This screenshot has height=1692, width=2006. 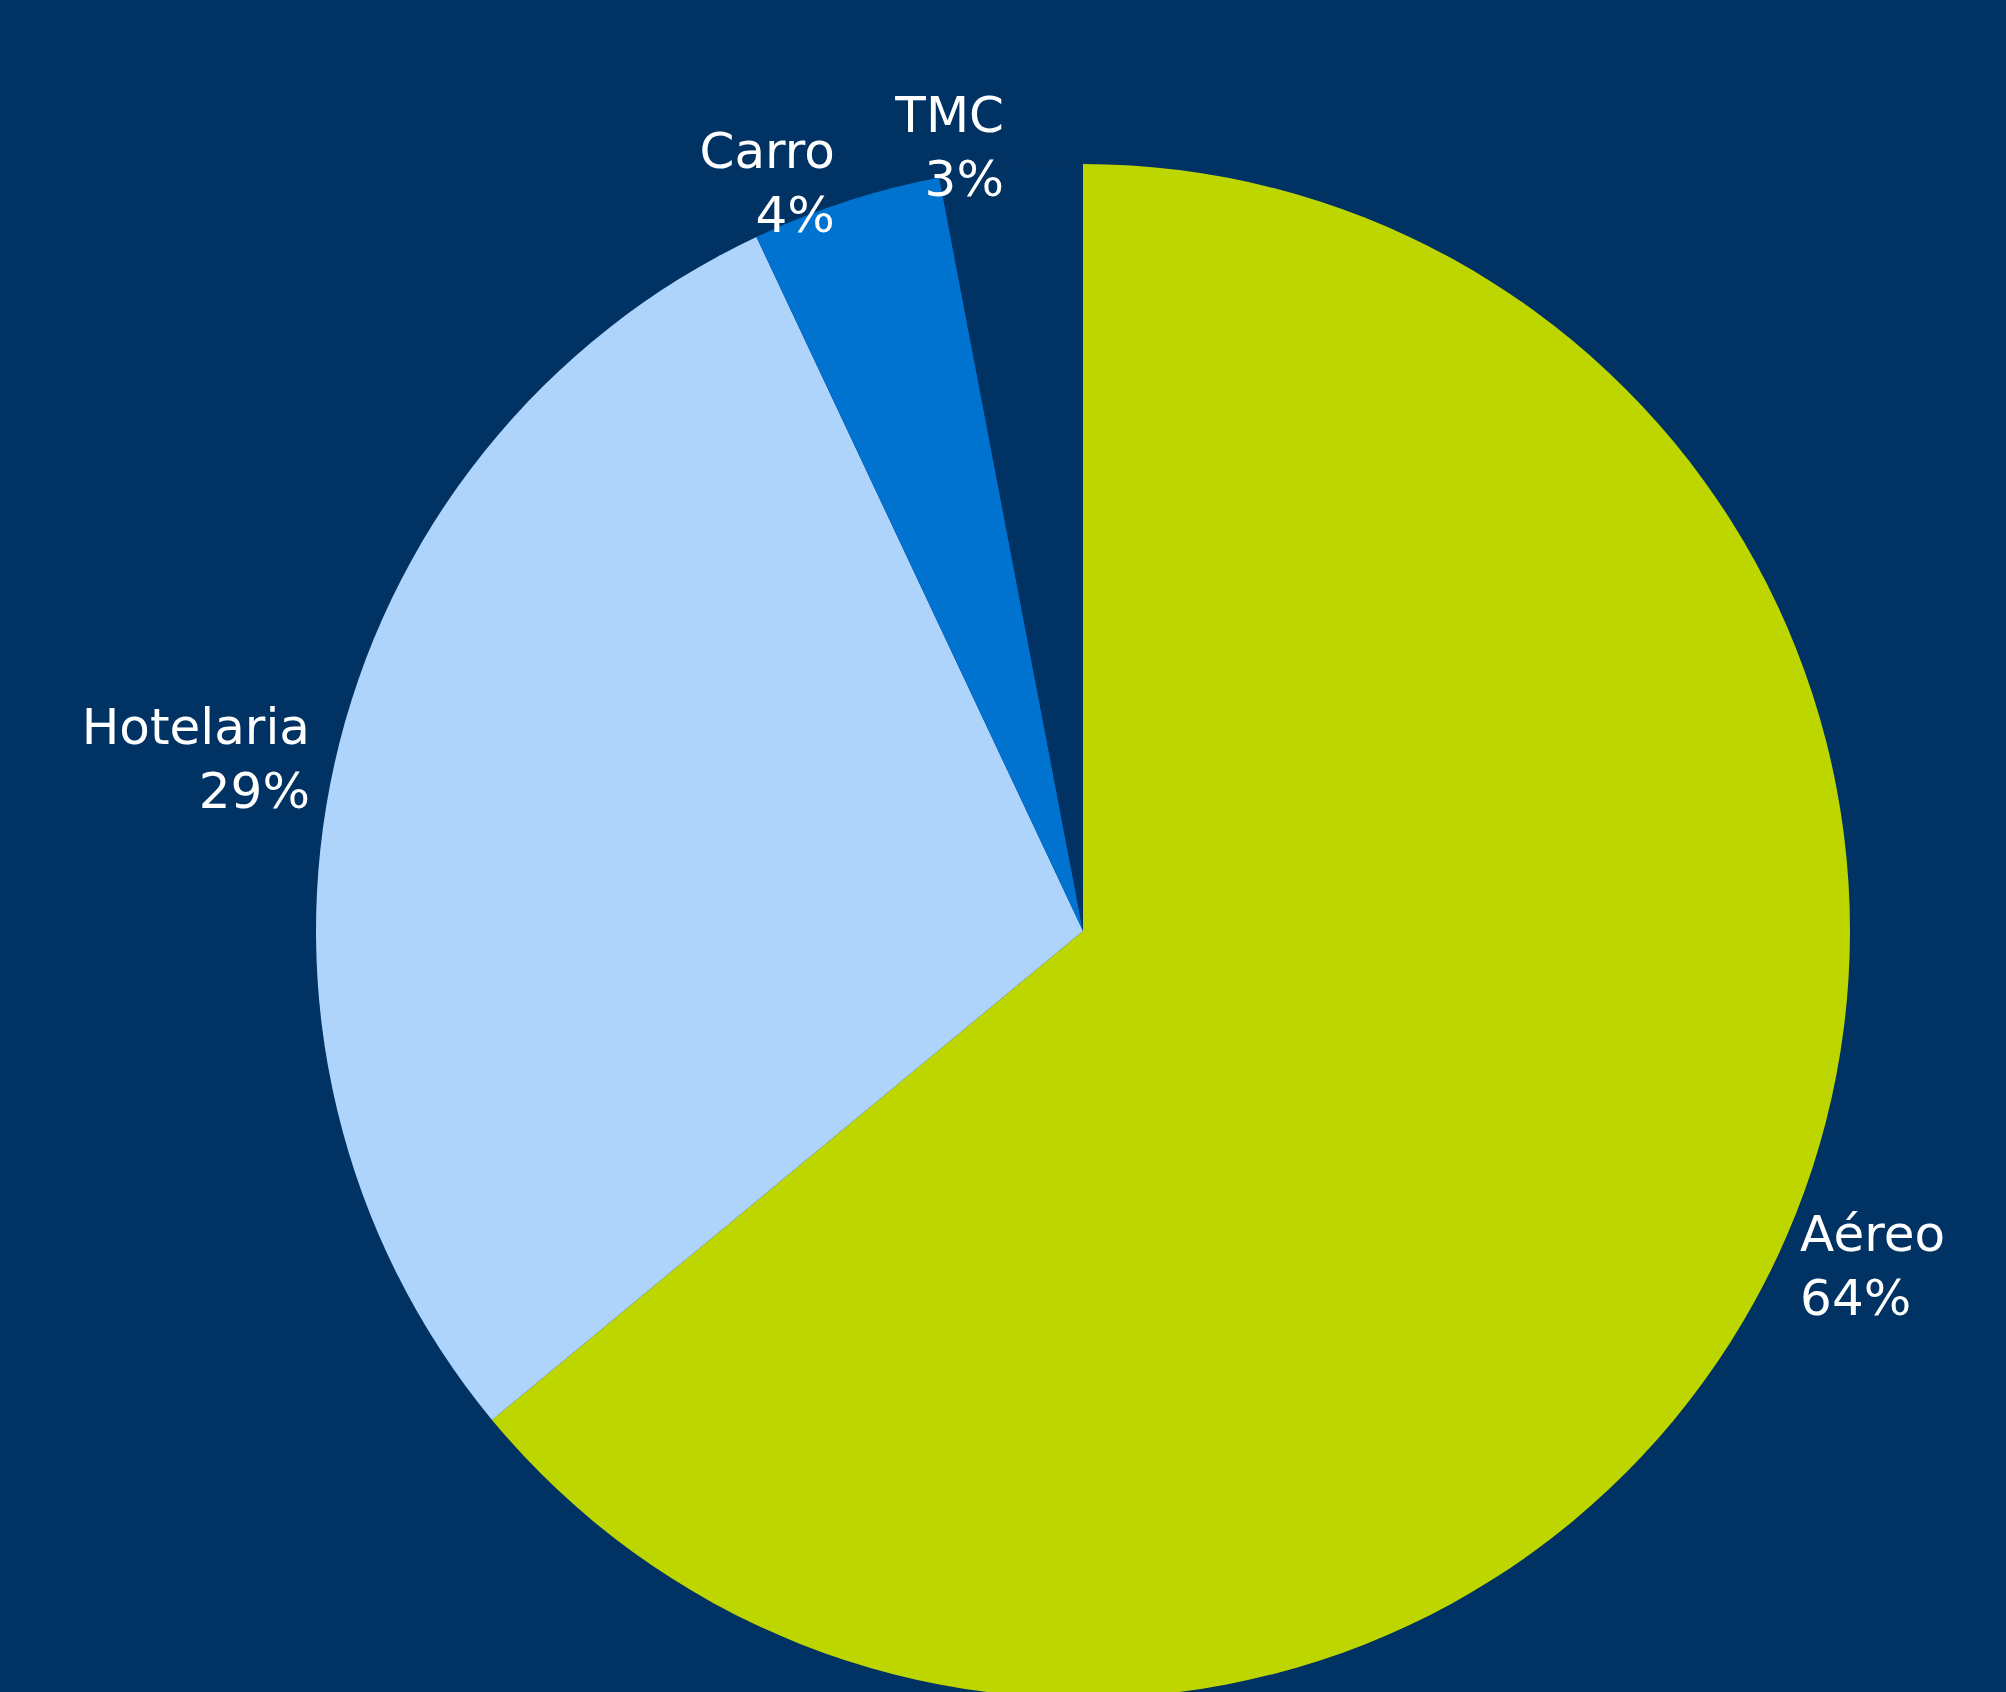 I want to click on slice-label: Aéreo, so click(x=1873, y=1234).